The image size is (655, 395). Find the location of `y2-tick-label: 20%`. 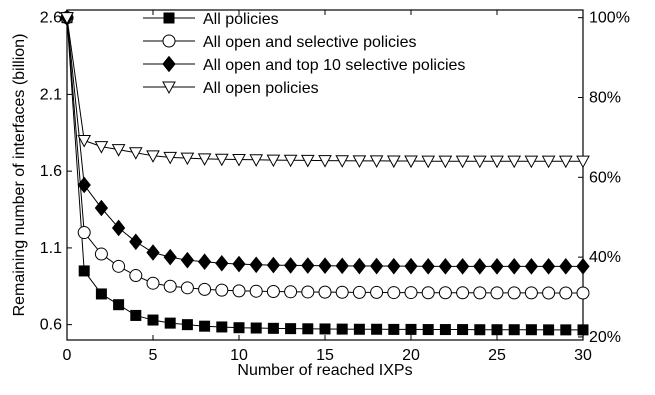

y2-tick-label: 20% is located at coordinates (605, 337).